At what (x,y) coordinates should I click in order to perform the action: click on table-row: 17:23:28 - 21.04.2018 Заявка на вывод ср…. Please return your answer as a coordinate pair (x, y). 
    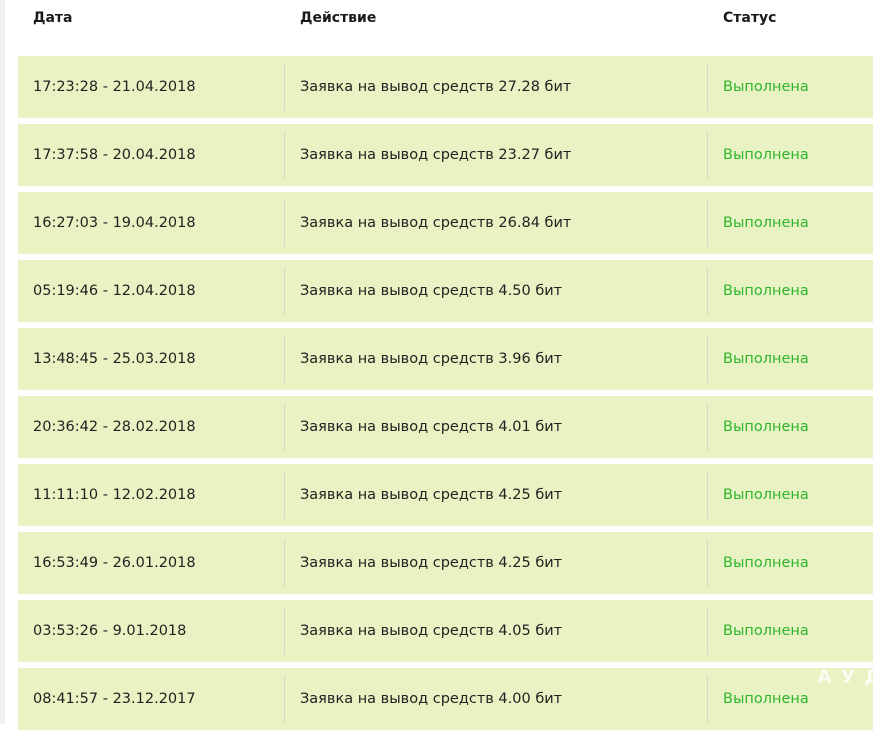
    Looking at the image, I should click on (445, 87).